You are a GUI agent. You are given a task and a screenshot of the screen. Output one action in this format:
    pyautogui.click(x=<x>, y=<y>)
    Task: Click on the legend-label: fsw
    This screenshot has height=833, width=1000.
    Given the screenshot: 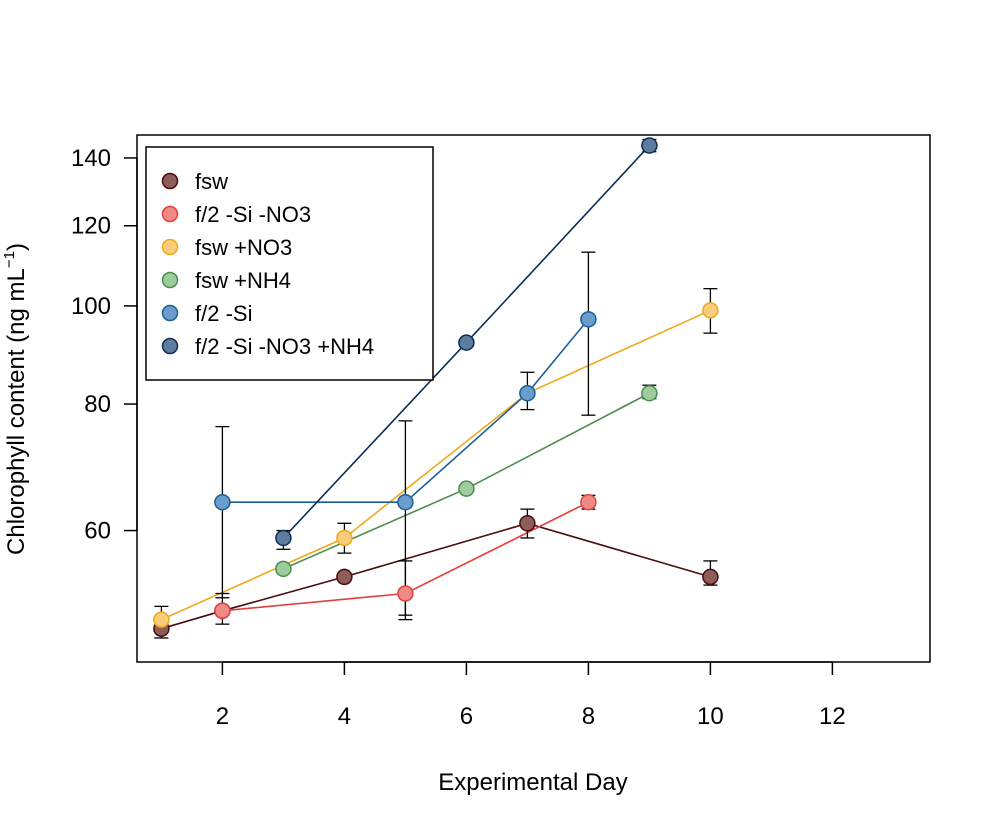 What is the action you would take?
    pyautogui.click(x=211, y=181)
    